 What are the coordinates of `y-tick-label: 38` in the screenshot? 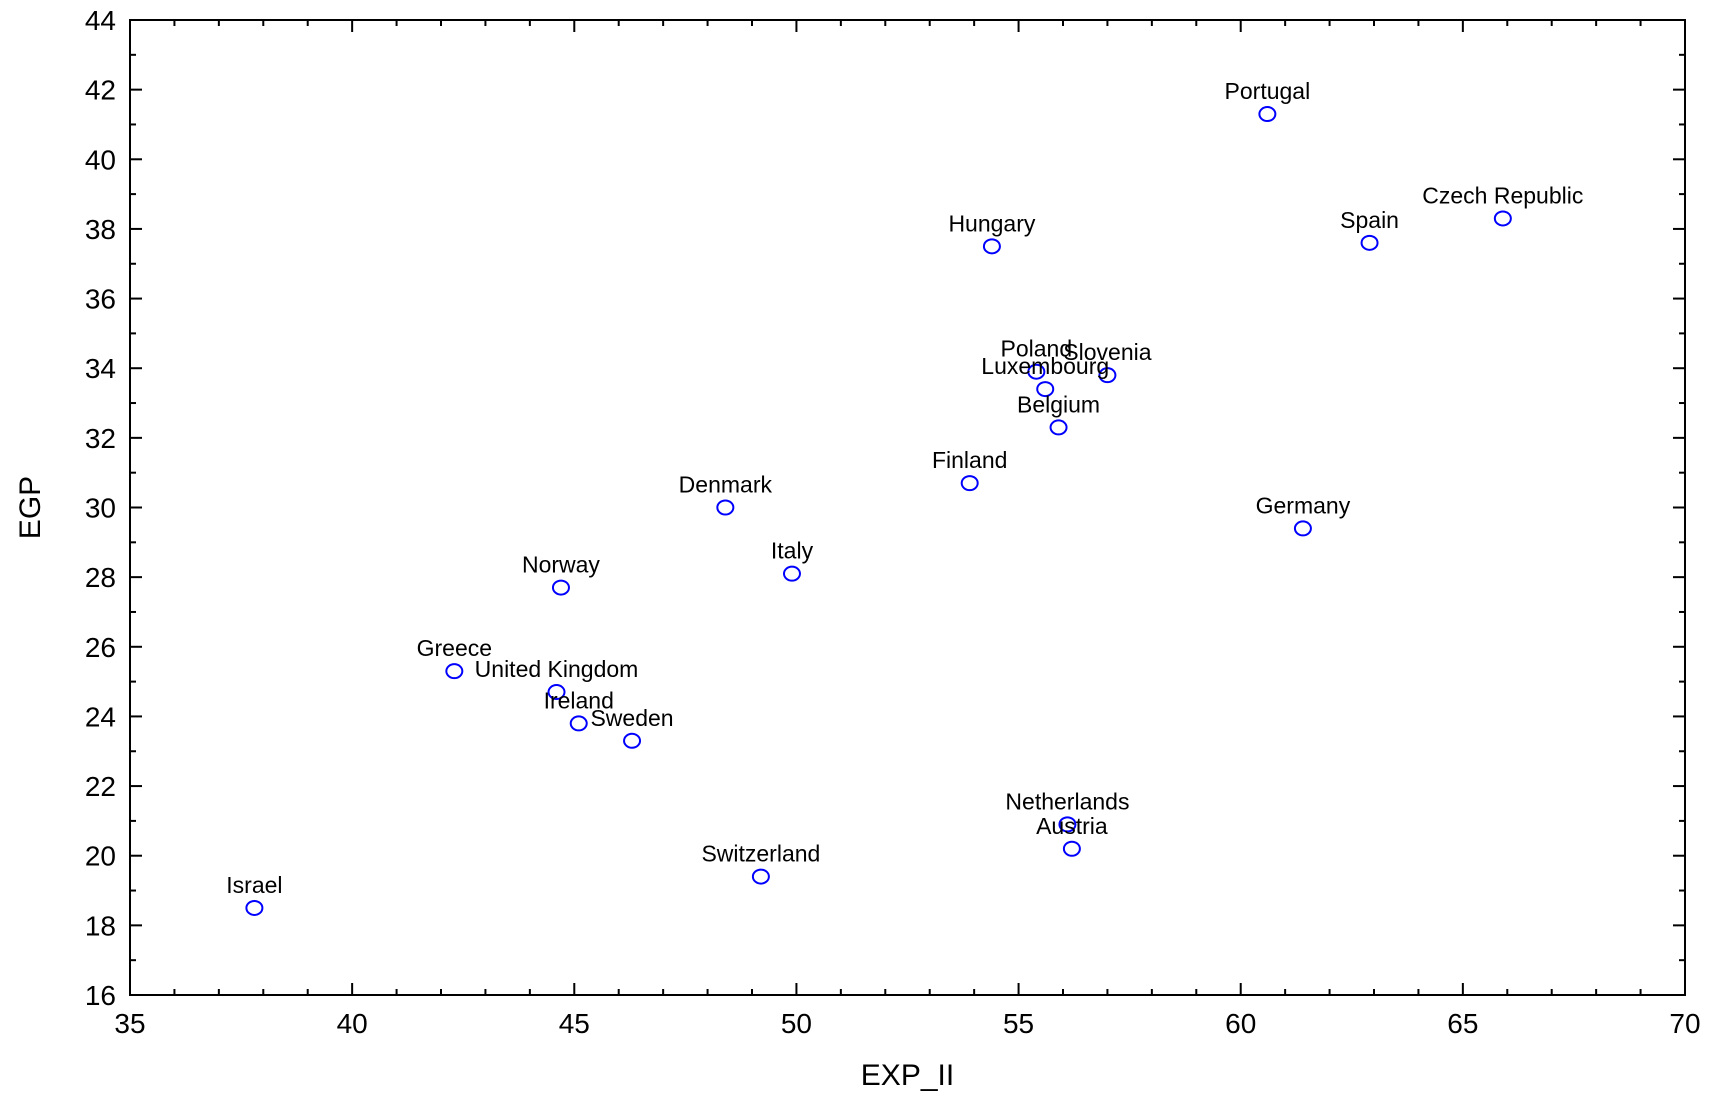 It's located at (100, 229).